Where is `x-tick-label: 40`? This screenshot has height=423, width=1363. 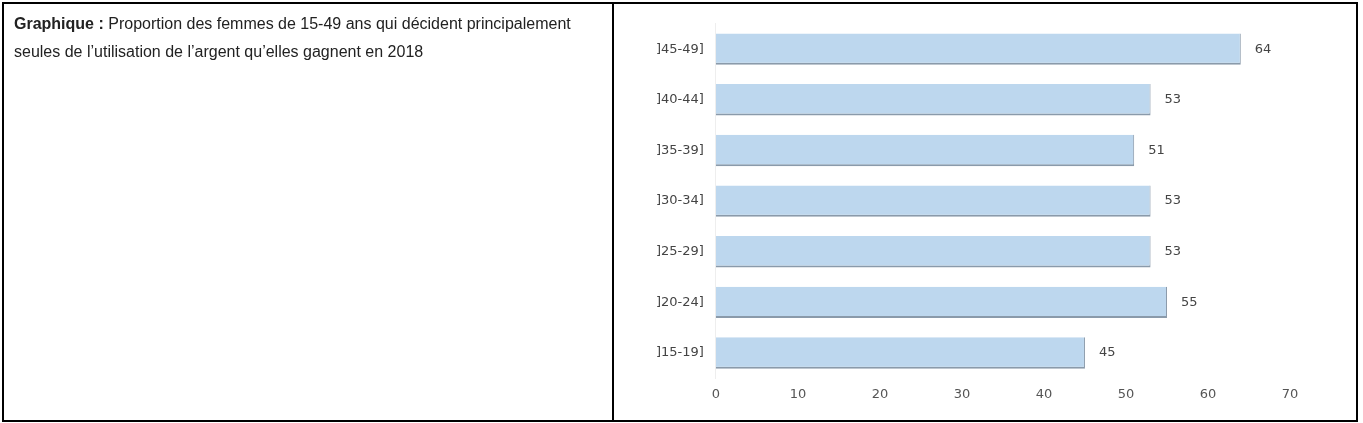
x-tick-label: 40 is located at coordinates (1044, 393).